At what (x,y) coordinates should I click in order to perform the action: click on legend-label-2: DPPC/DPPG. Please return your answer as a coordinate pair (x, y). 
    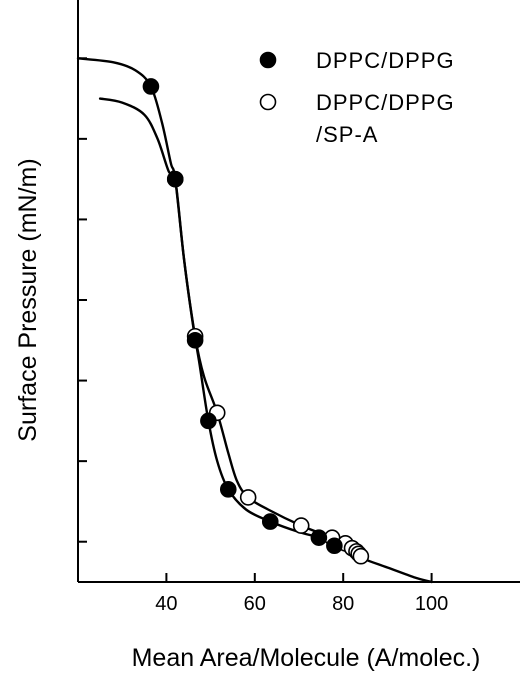
    Looking at the image, I should click on (385, 102).